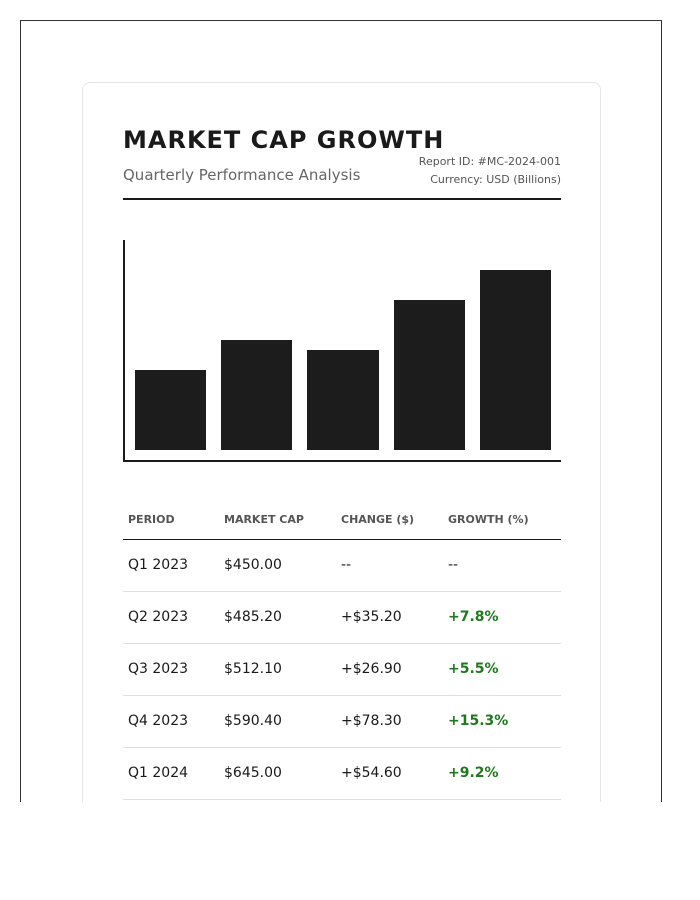  I want to click on table-header-row: PERIOD MARKET CAP CHANGE ($) GROWTH (%), so click(342, 520).